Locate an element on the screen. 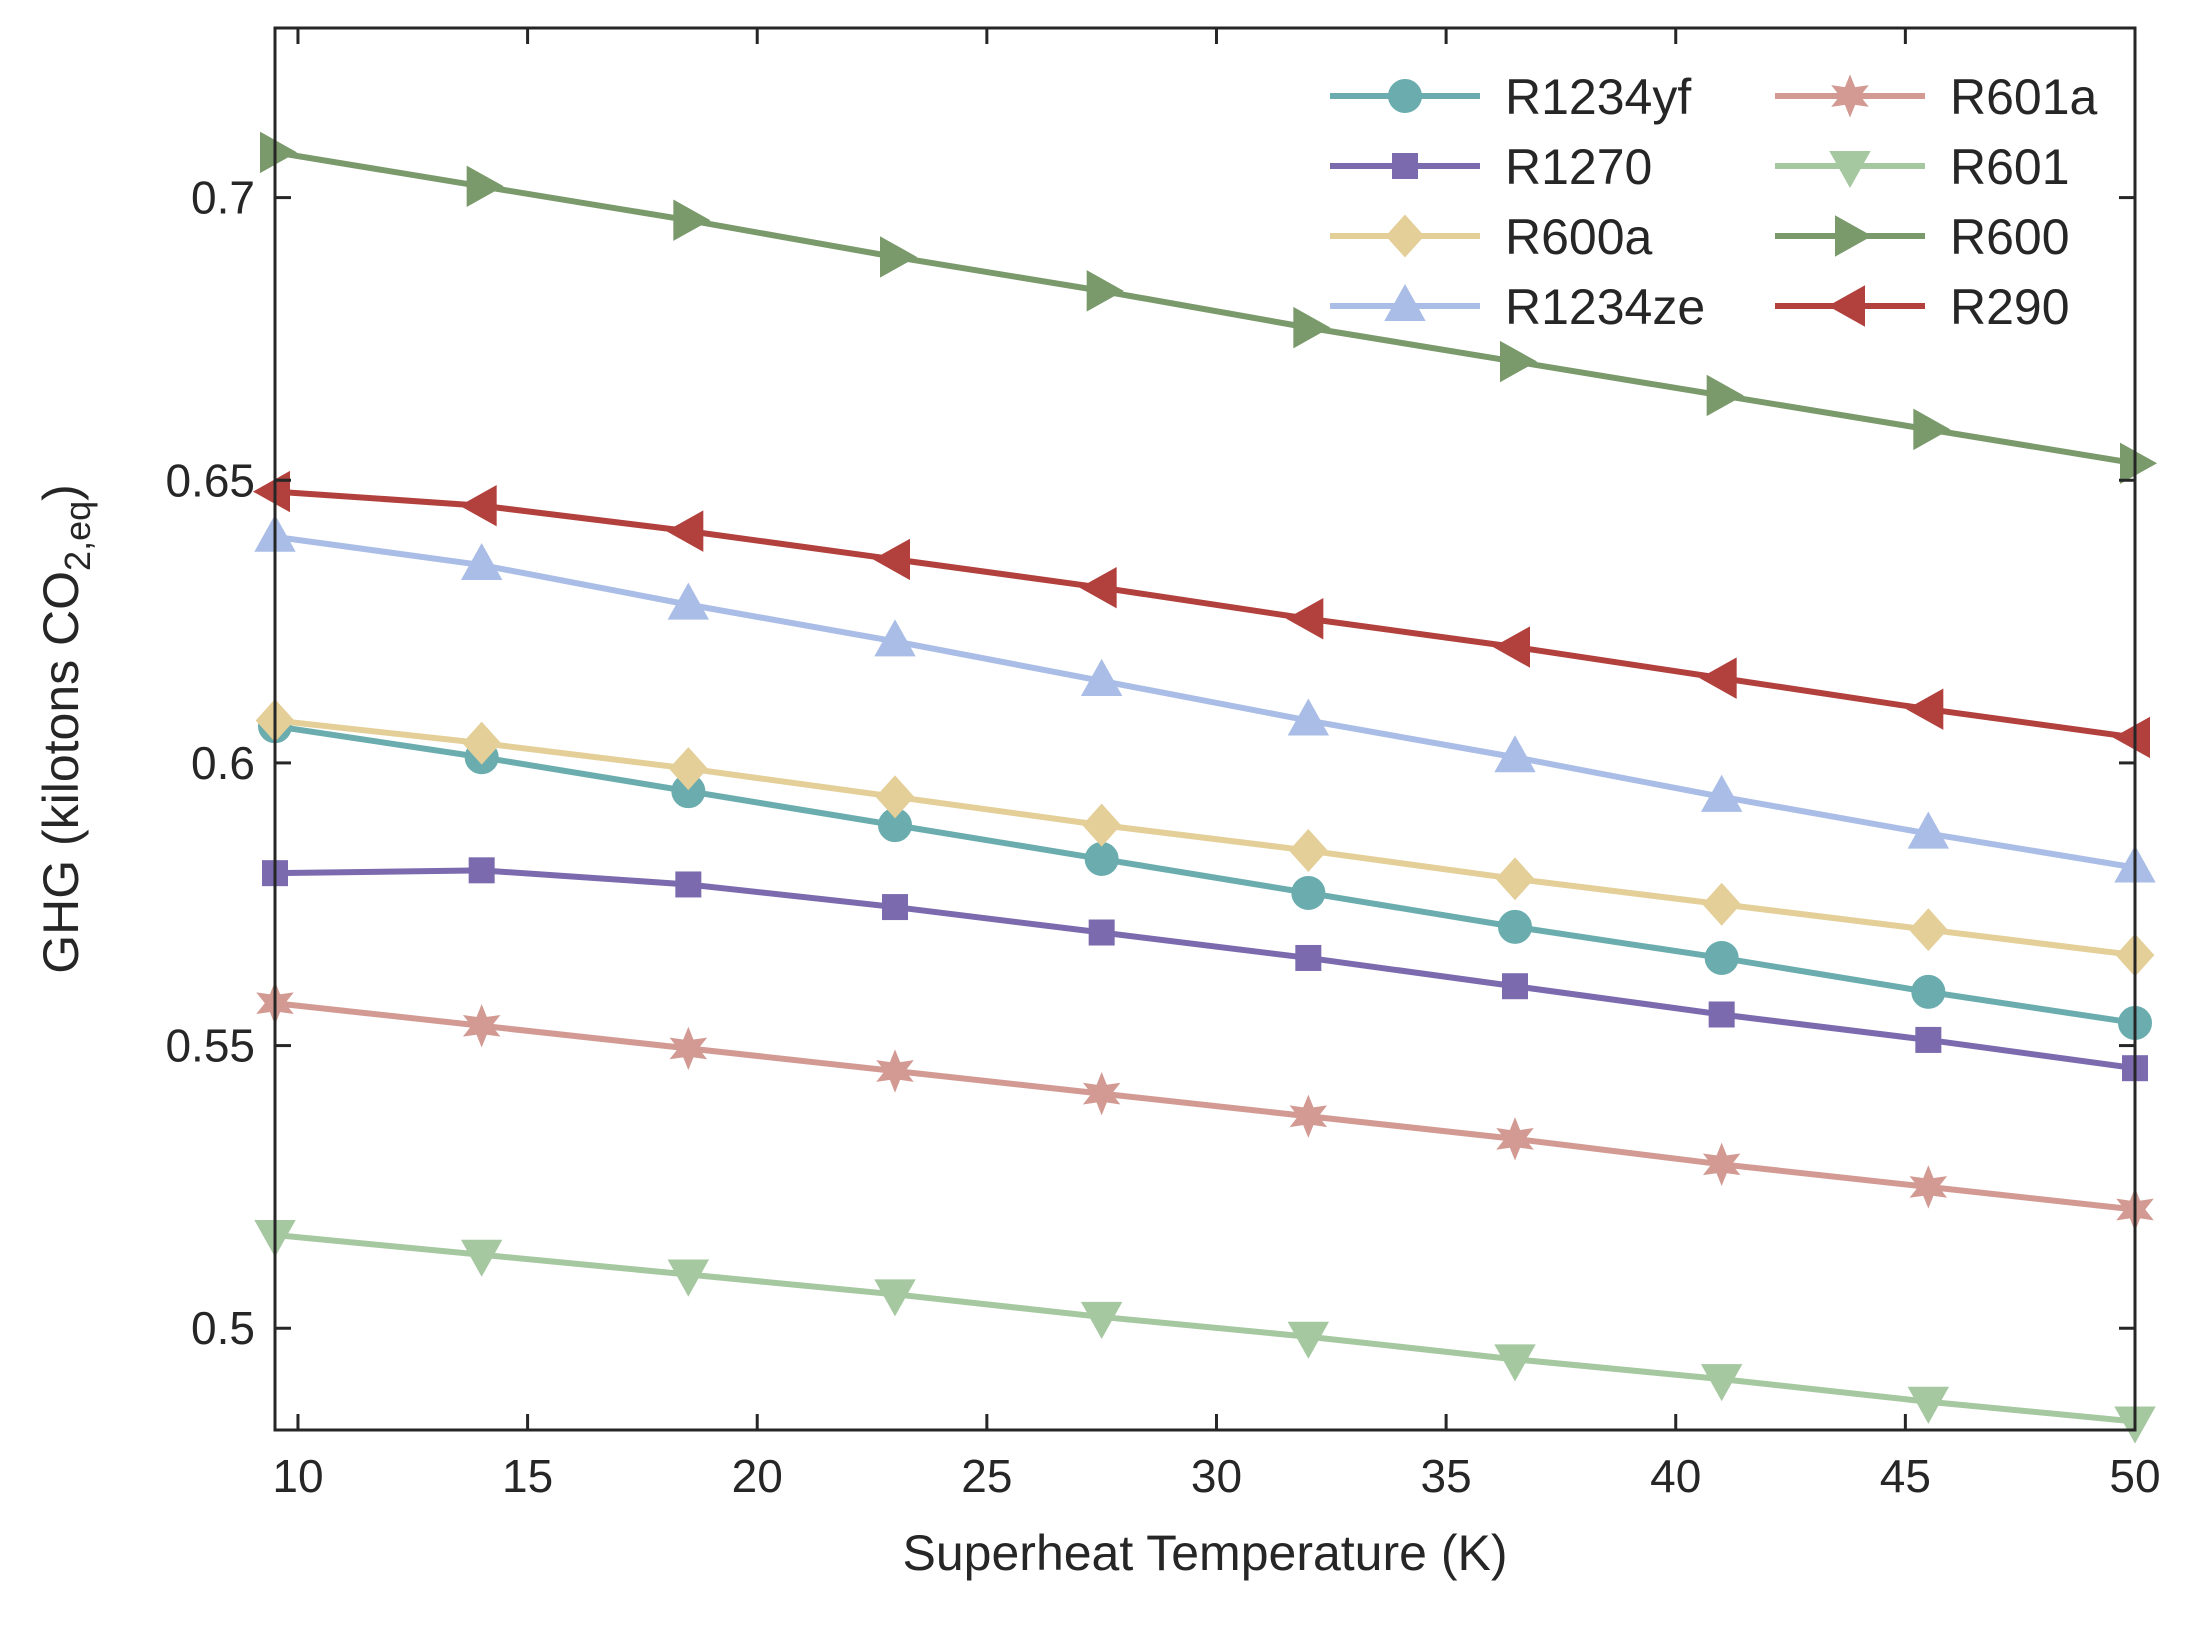 The height and width of the screenshot is (1633, 2193). legend-label-r600a: R600a is located at coordinates (1579, 237).